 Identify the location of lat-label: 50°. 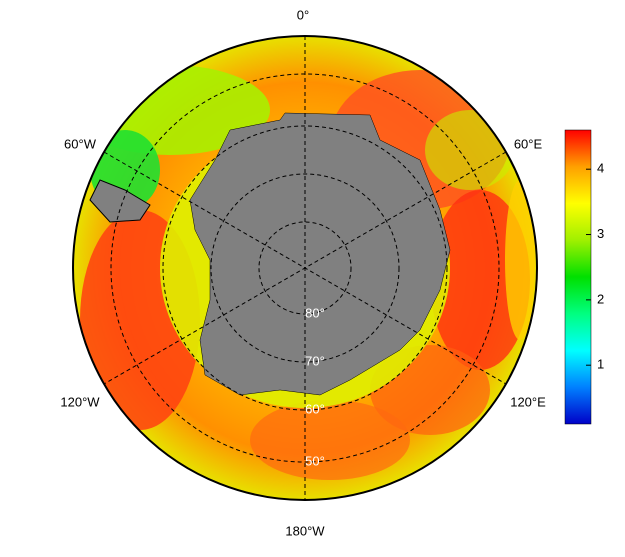
(315, 460).